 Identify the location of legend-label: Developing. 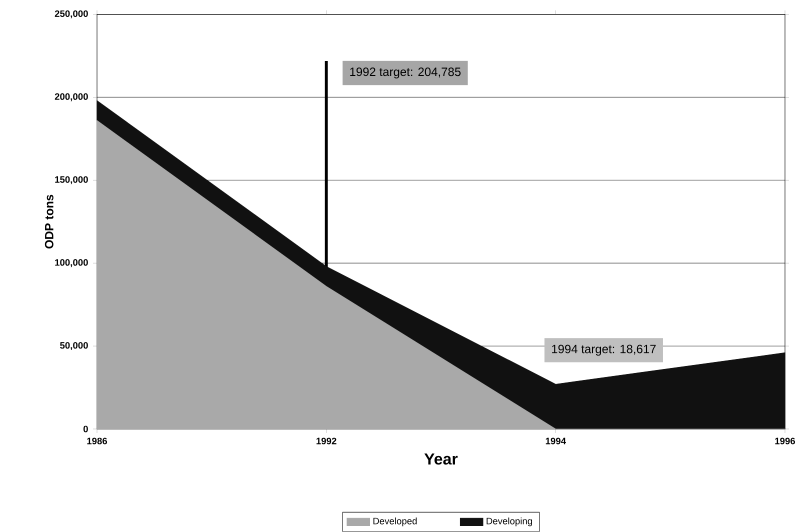
(509, 522).